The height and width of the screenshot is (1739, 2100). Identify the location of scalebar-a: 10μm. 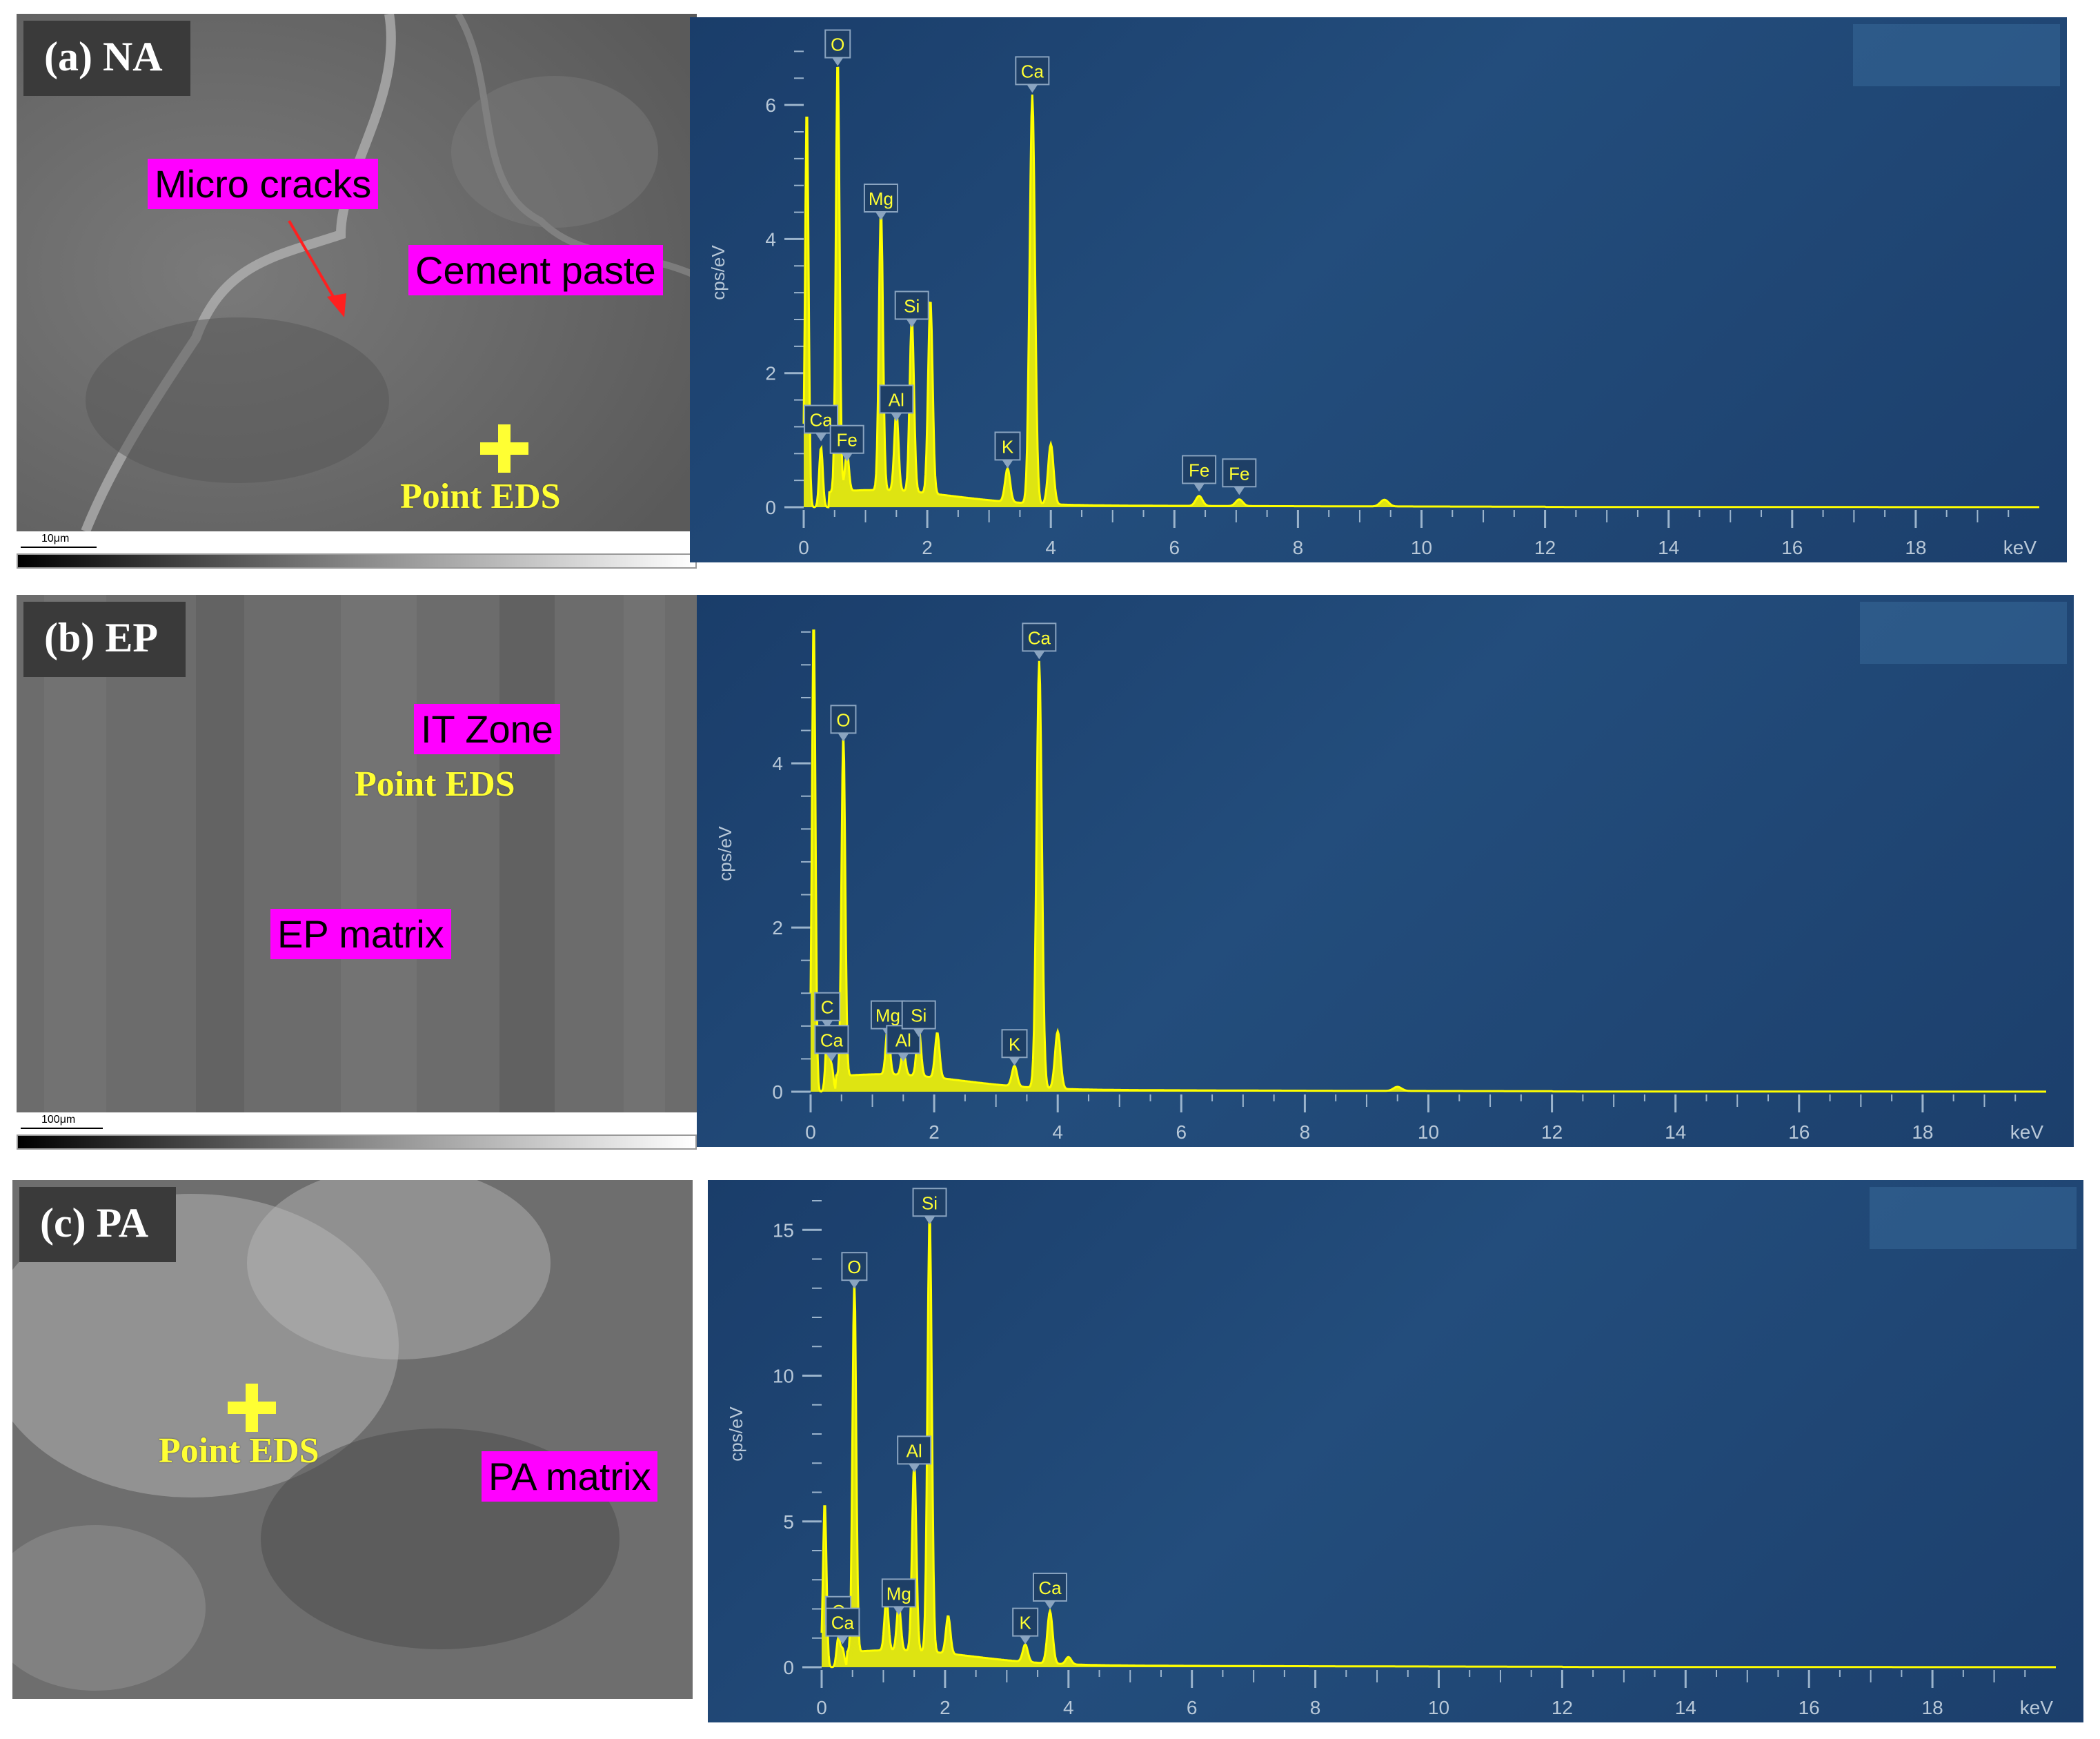
(357, 553).